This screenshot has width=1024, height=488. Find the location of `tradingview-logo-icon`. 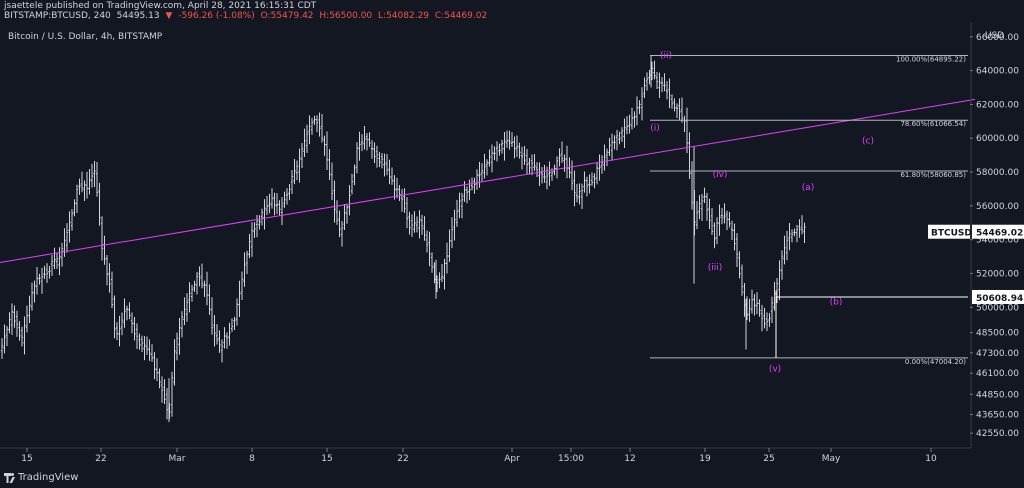

tradingview-logo-icon is located at coordinates (9, 478).